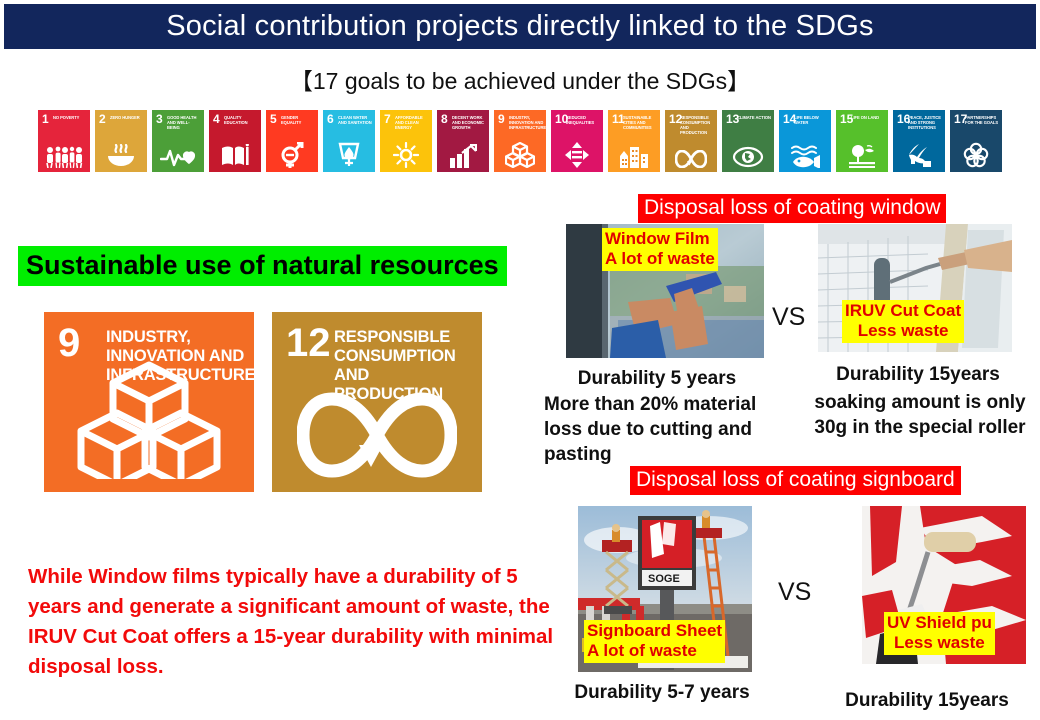 Image resolution: width=1040 pixels, height=720 pixels. What do you see at coordinates (961, 119) in the screenshot?
I see `sdg-goal-number: 17` at bounding box center [961, 119].